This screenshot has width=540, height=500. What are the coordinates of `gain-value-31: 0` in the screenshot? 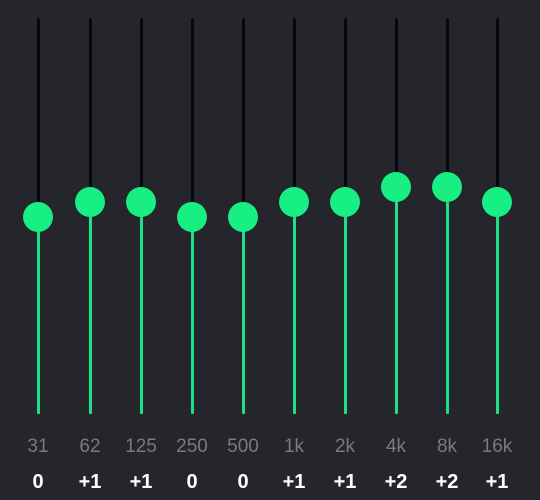 It's located at (38, 482).